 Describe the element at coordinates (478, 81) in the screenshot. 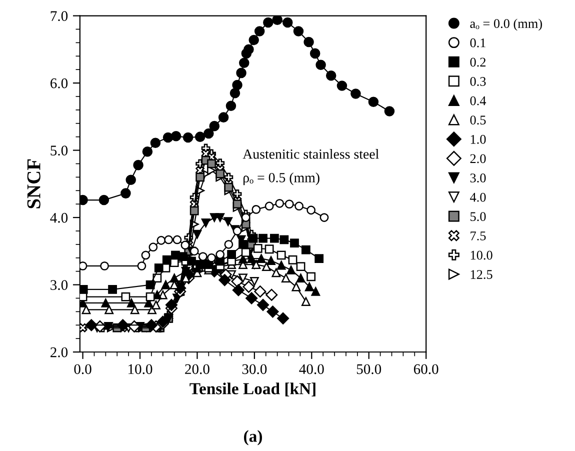

I see `legend-label: 0.3` at that location.